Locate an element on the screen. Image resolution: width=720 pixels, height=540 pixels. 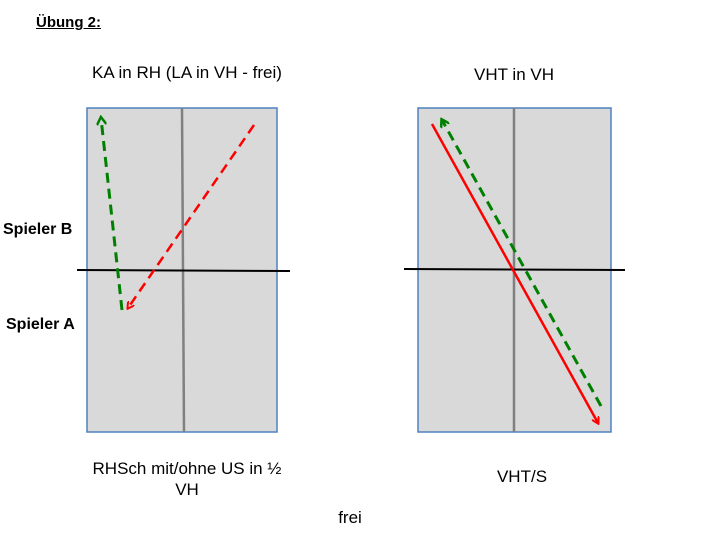
right-court-bottom-caption: VHT/S is located at coordinates (522, 476).